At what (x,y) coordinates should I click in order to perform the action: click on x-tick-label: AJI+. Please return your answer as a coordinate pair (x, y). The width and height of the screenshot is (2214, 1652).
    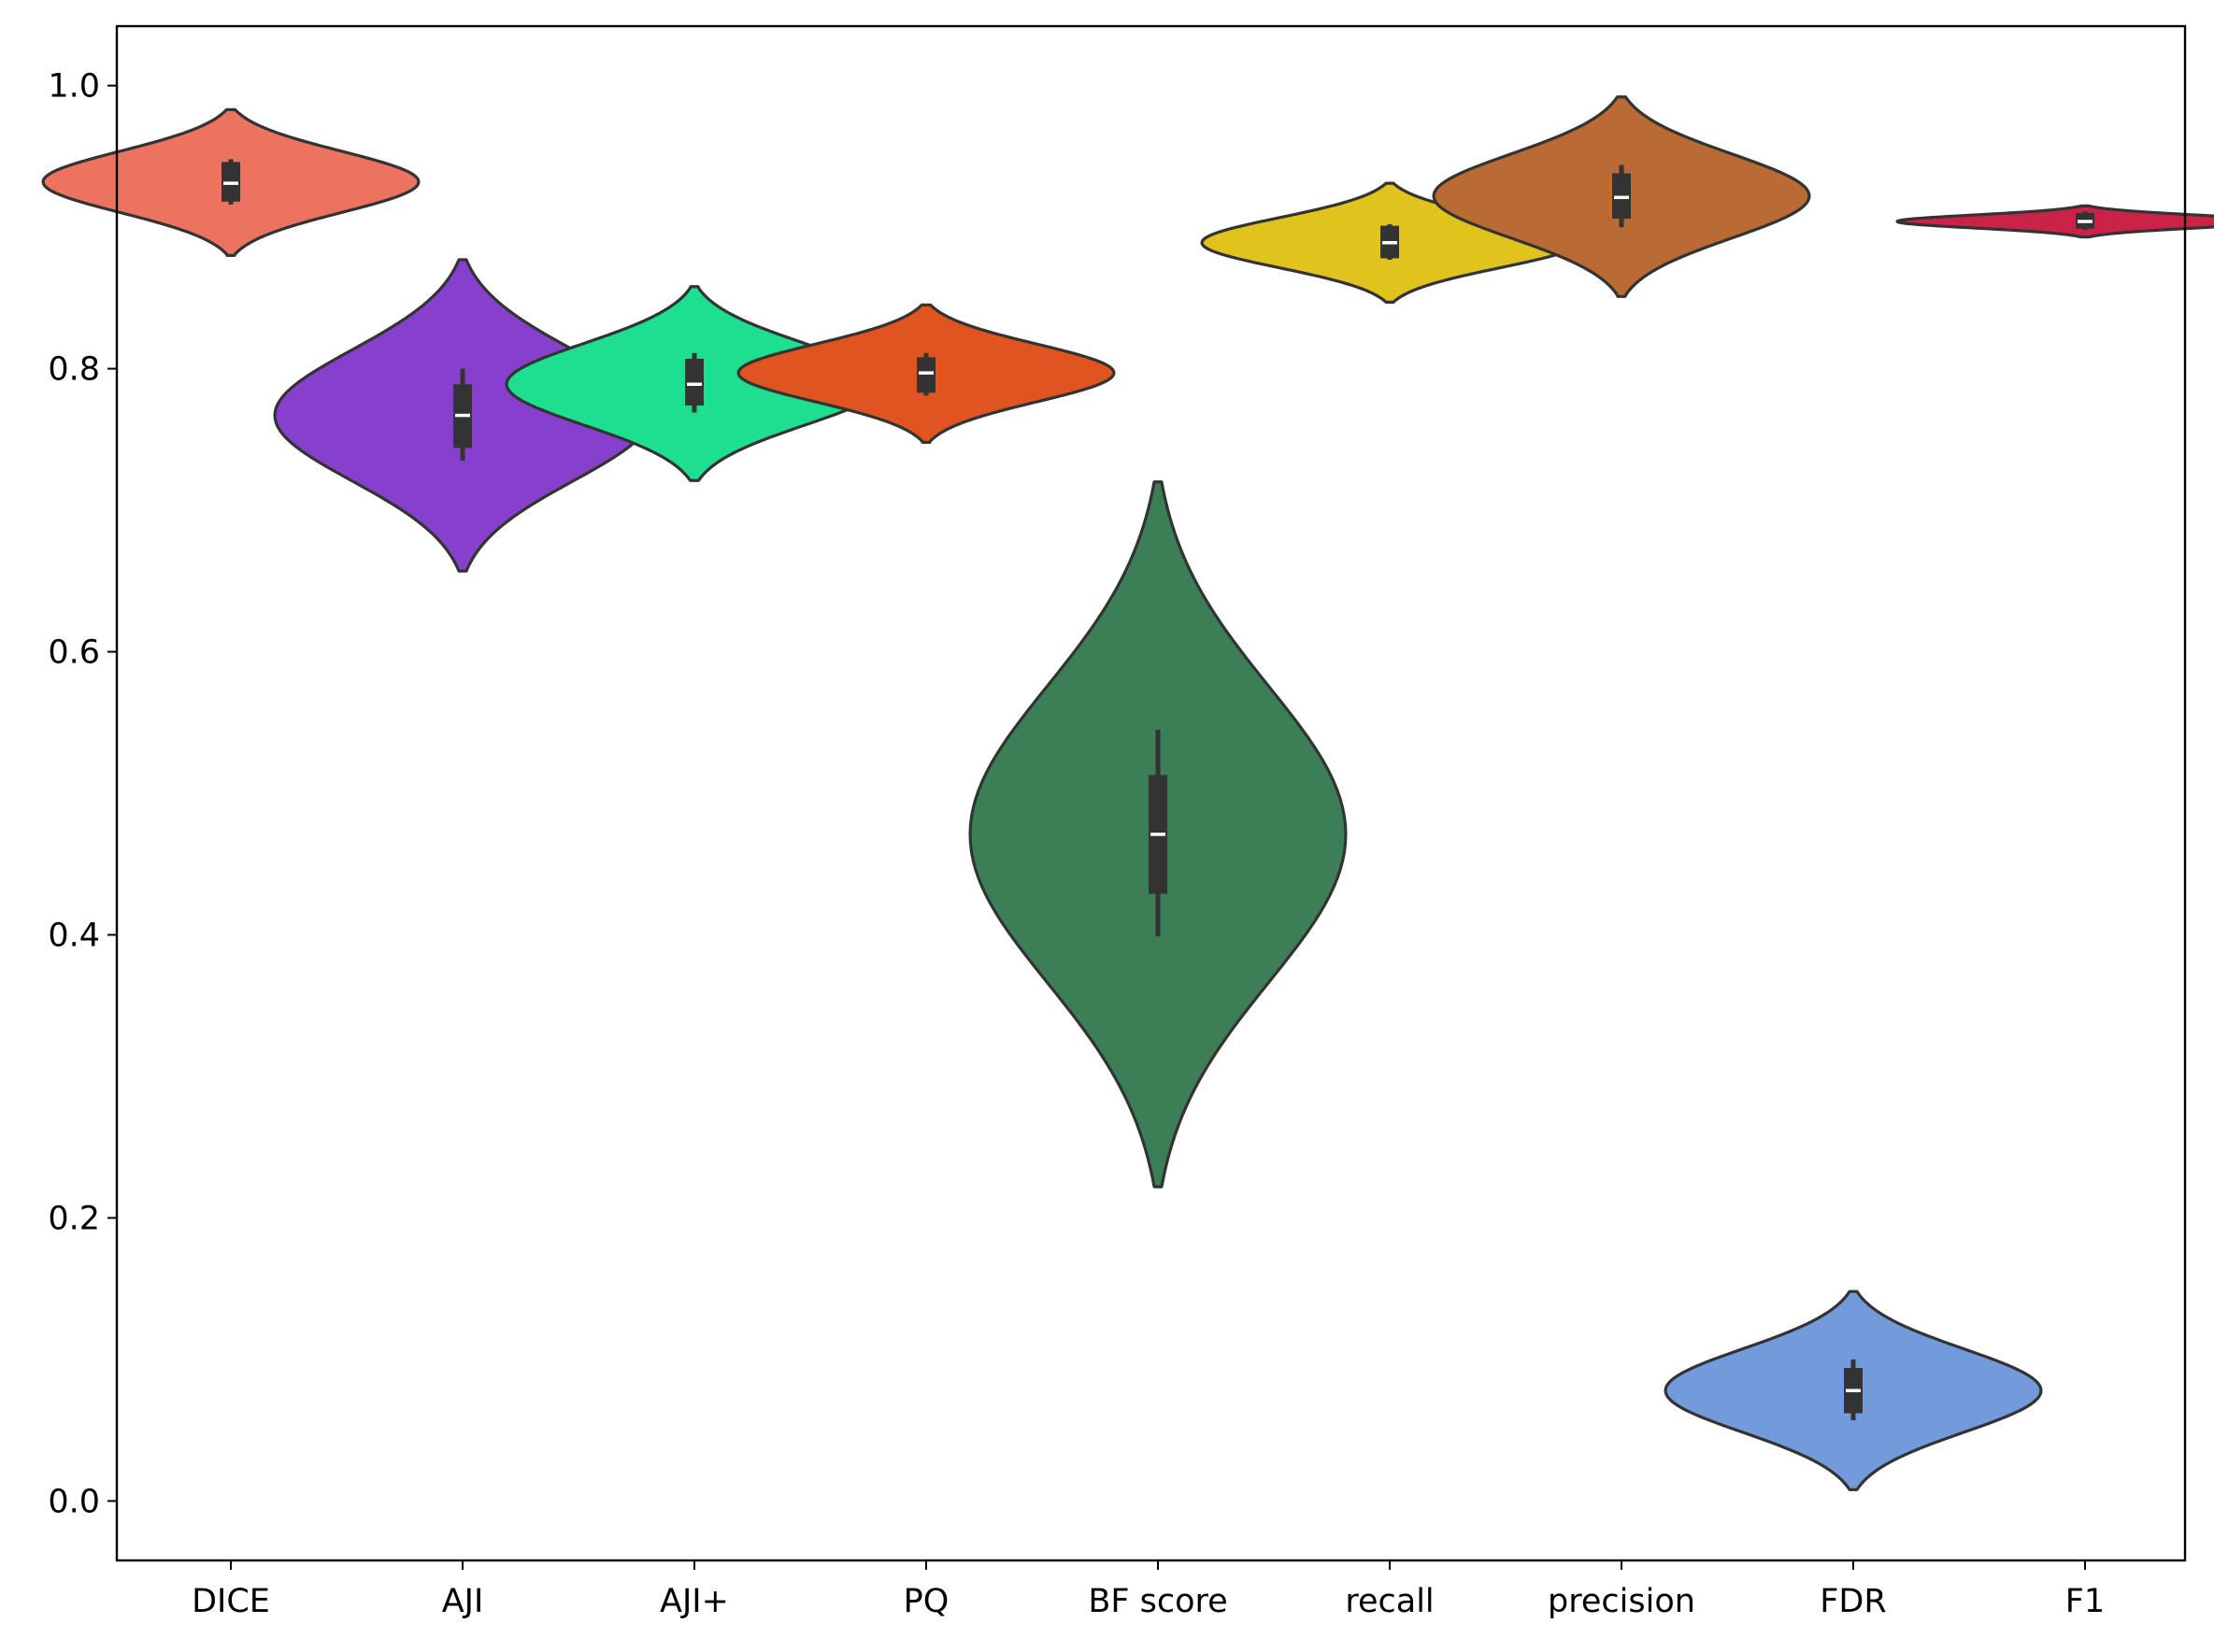
    Looking at the image, I should click on (694, 1602).